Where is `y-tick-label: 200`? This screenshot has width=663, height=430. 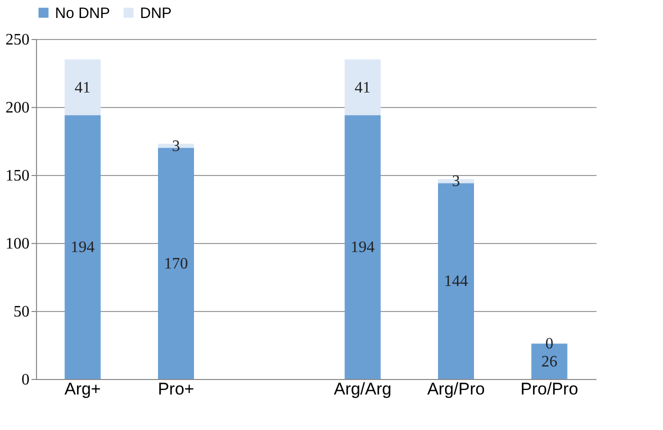 y-tick-label: 200 is located at coordinates (18, 108).